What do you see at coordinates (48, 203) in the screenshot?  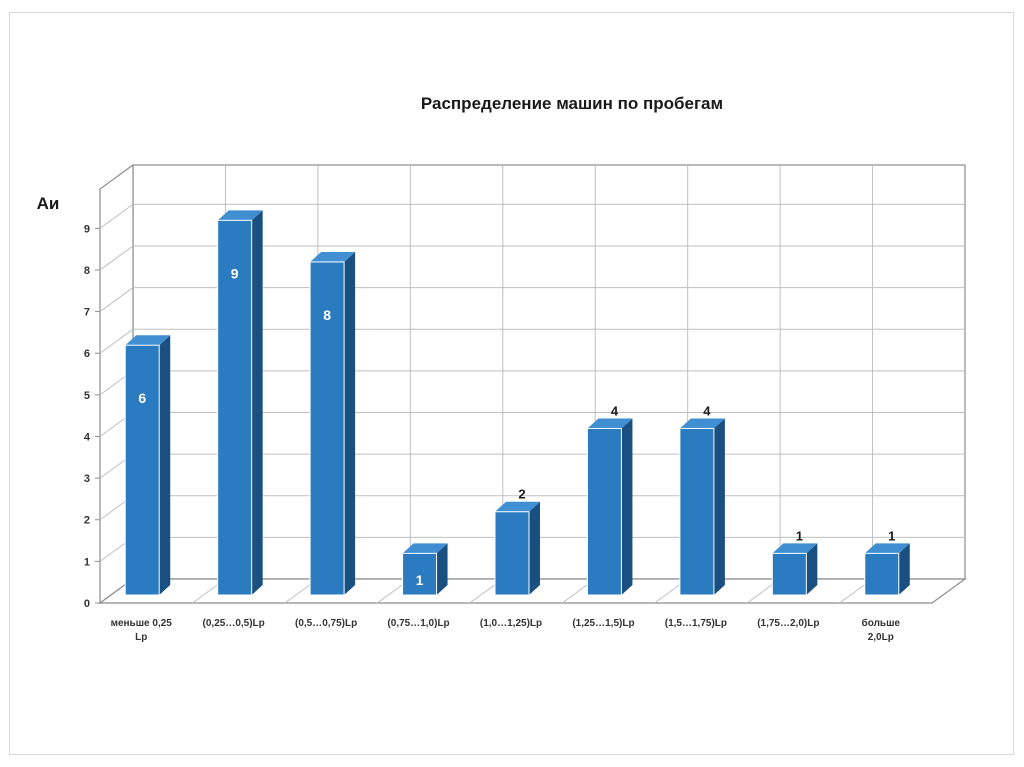 I see `y-axis-label: Аи` at bounding box center [48, 203].